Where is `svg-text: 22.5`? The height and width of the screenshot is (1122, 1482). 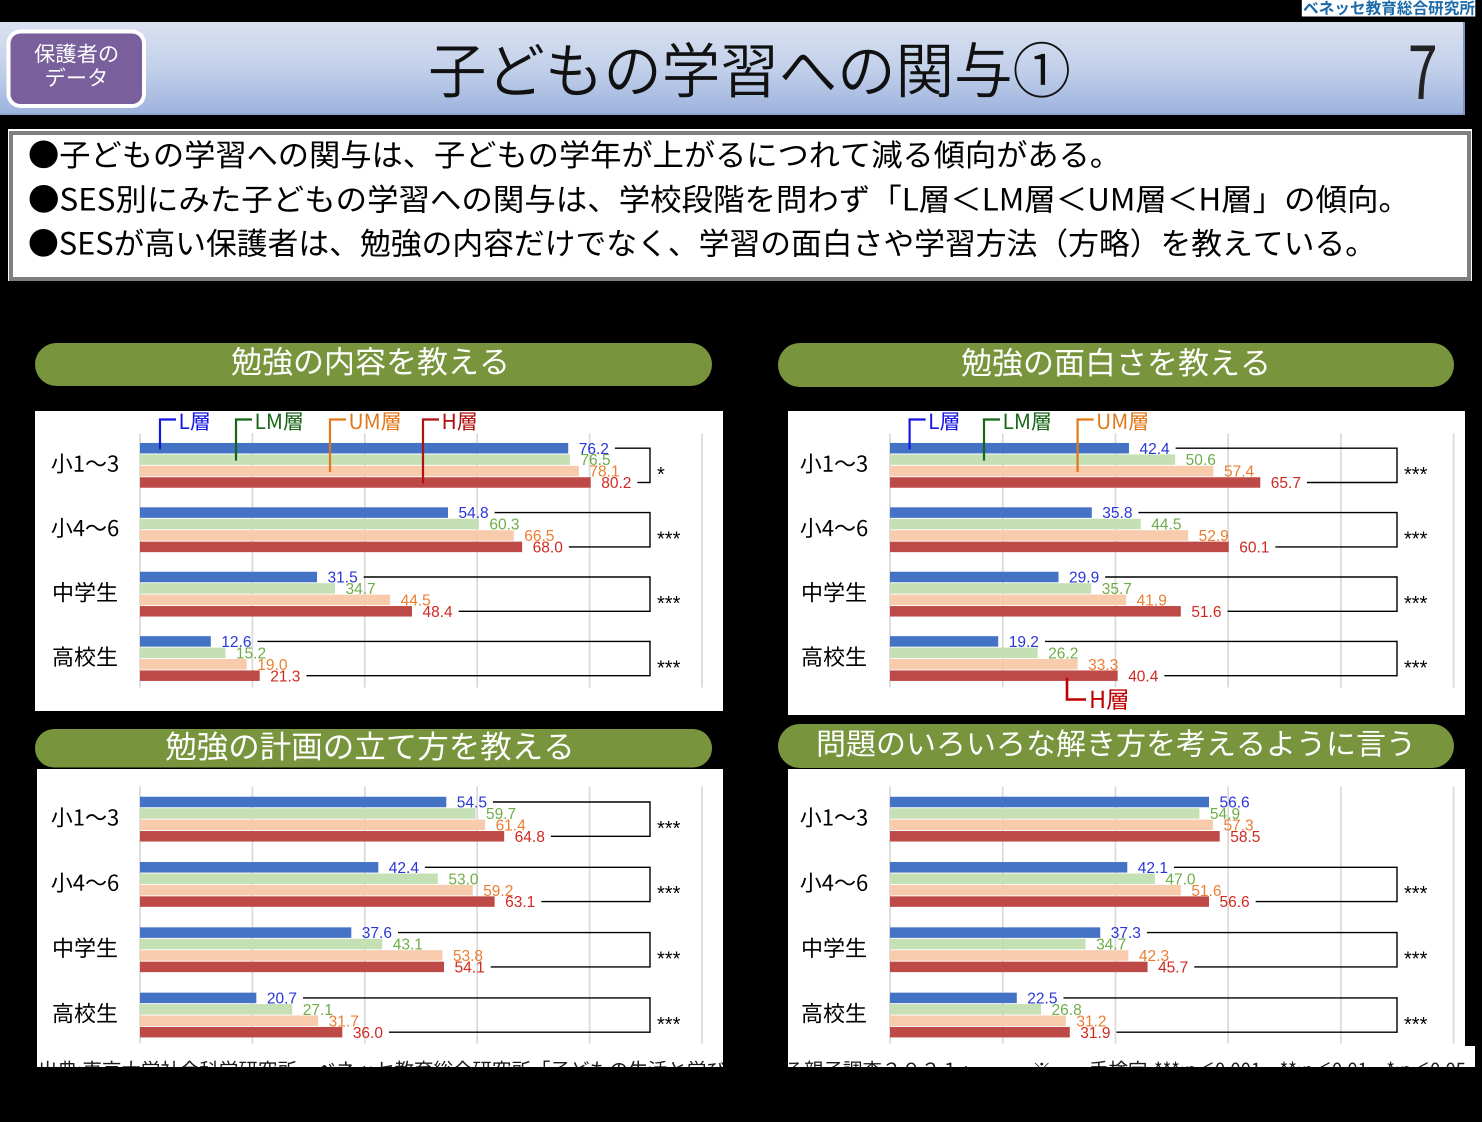
svg-text: 22.5 is located at coordinates (1042, 999).